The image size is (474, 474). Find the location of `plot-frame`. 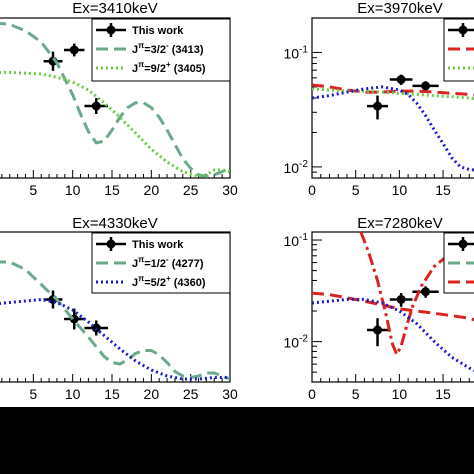

plot-frame is located at coordinates (392, 307).